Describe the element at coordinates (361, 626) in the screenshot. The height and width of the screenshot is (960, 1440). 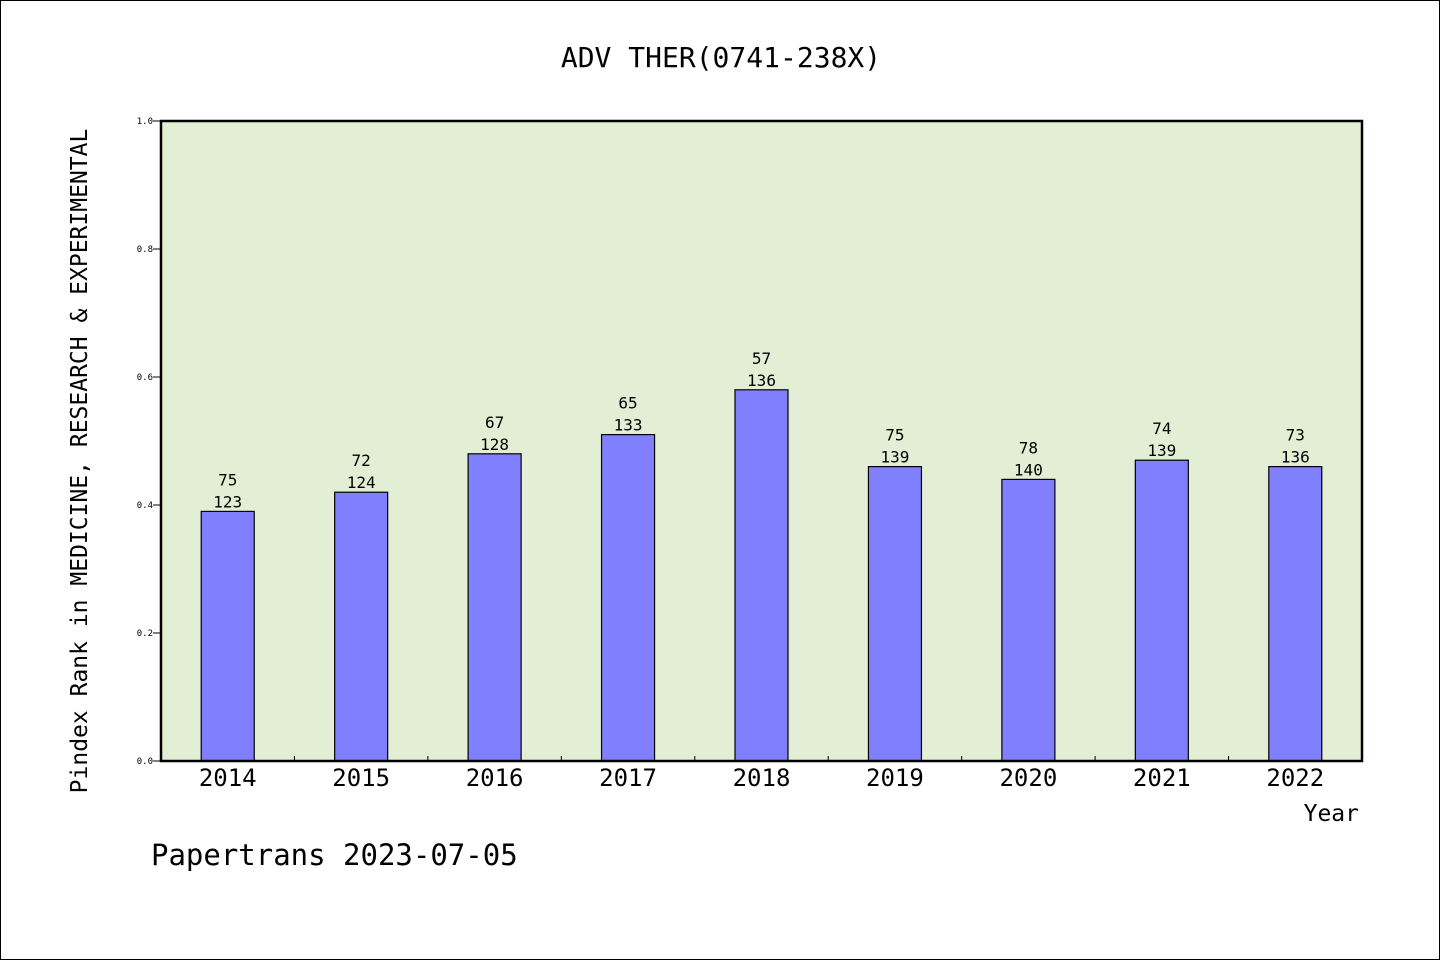
I see `bar-2015` at that location.